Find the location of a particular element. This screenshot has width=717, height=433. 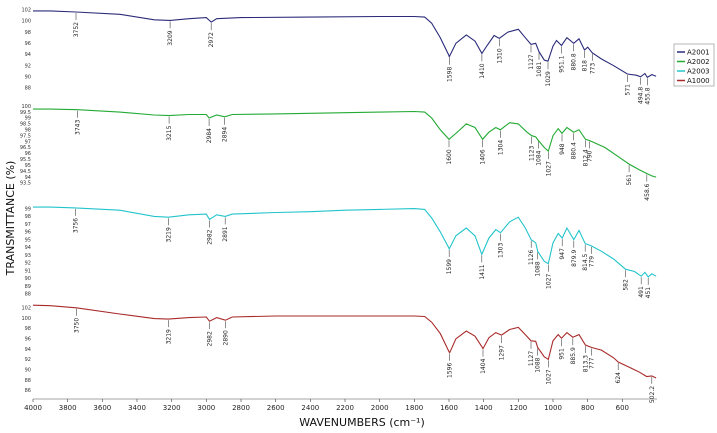

y-tick-label: 93.5 is located at coordinates (25, 184).